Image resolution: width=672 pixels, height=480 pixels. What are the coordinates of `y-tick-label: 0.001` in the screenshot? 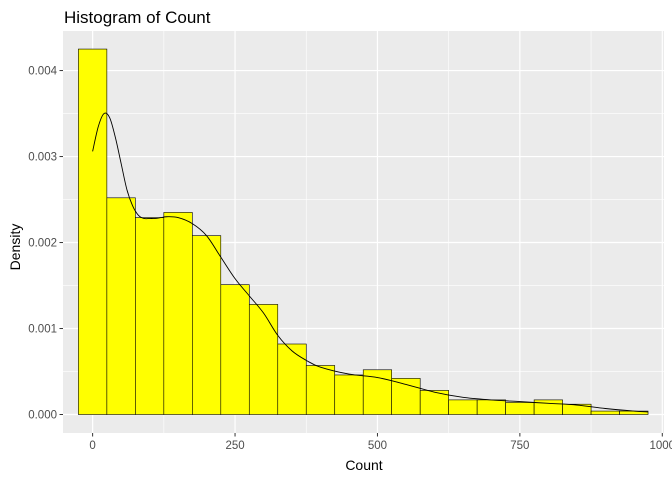 It's located at (42, 330).